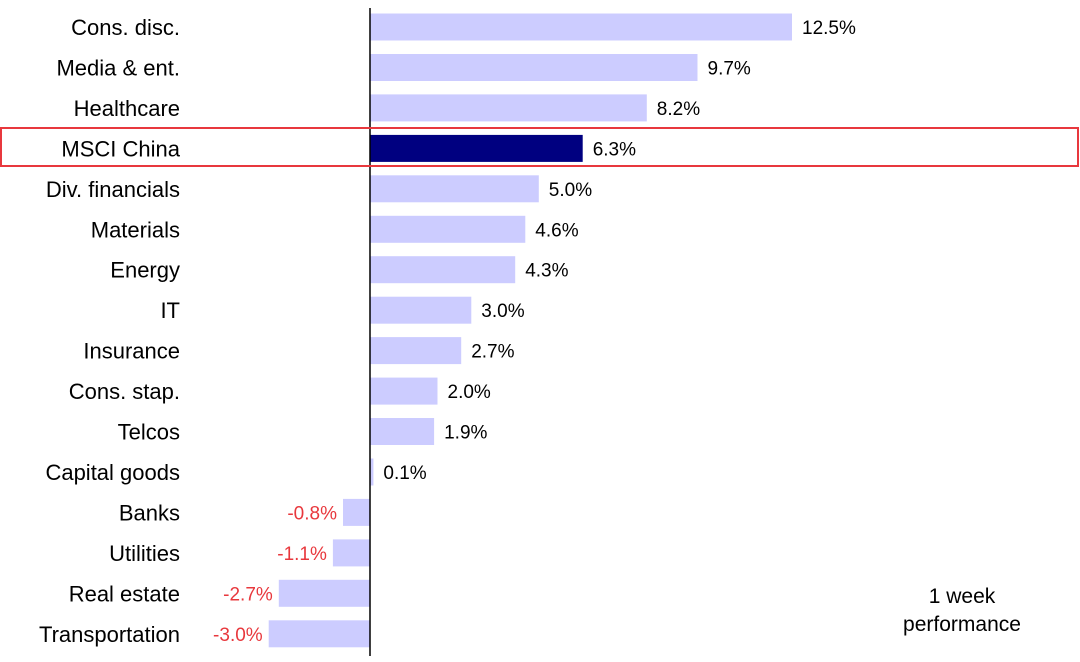  I want to click on value-label-11: 0.1%, so click(404, 473).